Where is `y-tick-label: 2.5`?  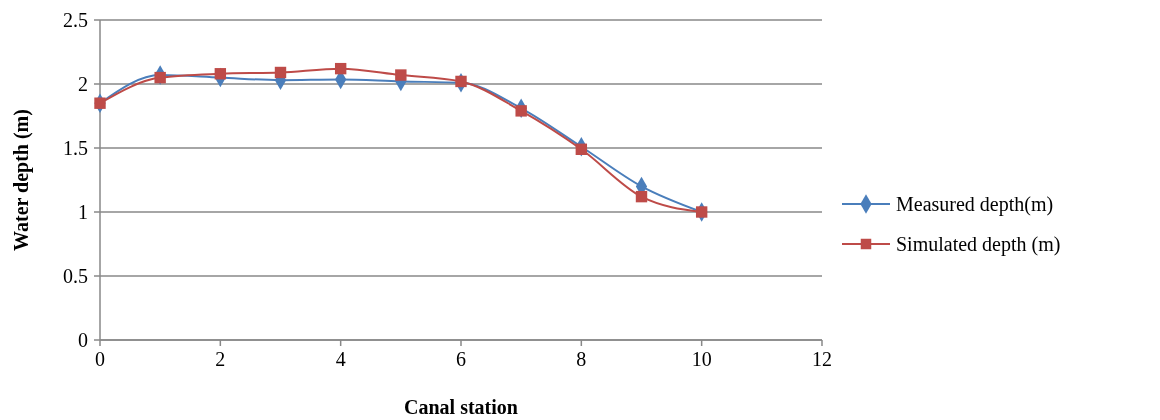 y-tick-label: 2.5 is located at coordinates (75, 20).